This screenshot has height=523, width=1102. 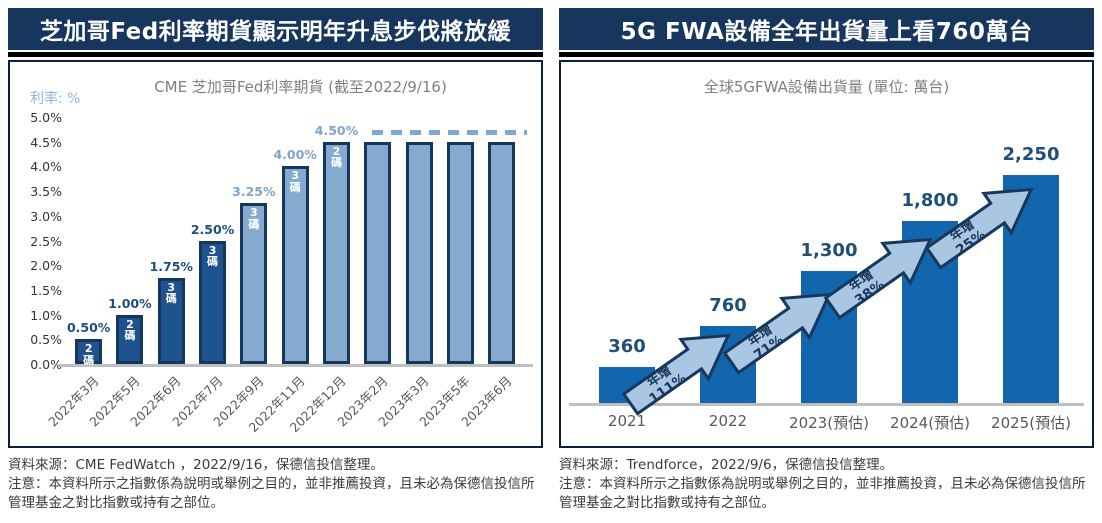 What do you see at coordinates (883, 275) in the screenshot?
I see `growth-arrow: 年增 38%` at bounding box center [883, 275].